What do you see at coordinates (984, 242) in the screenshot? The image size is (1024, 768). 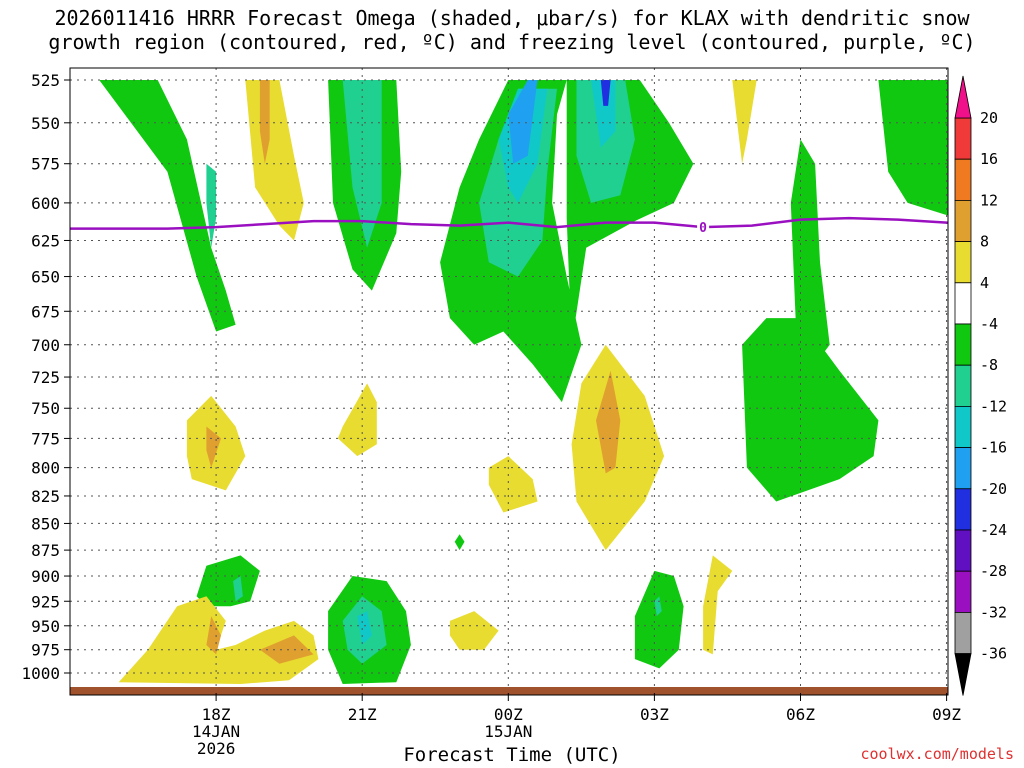 I see `colorbar-label-3: 8` at bounding box center [984, 242].